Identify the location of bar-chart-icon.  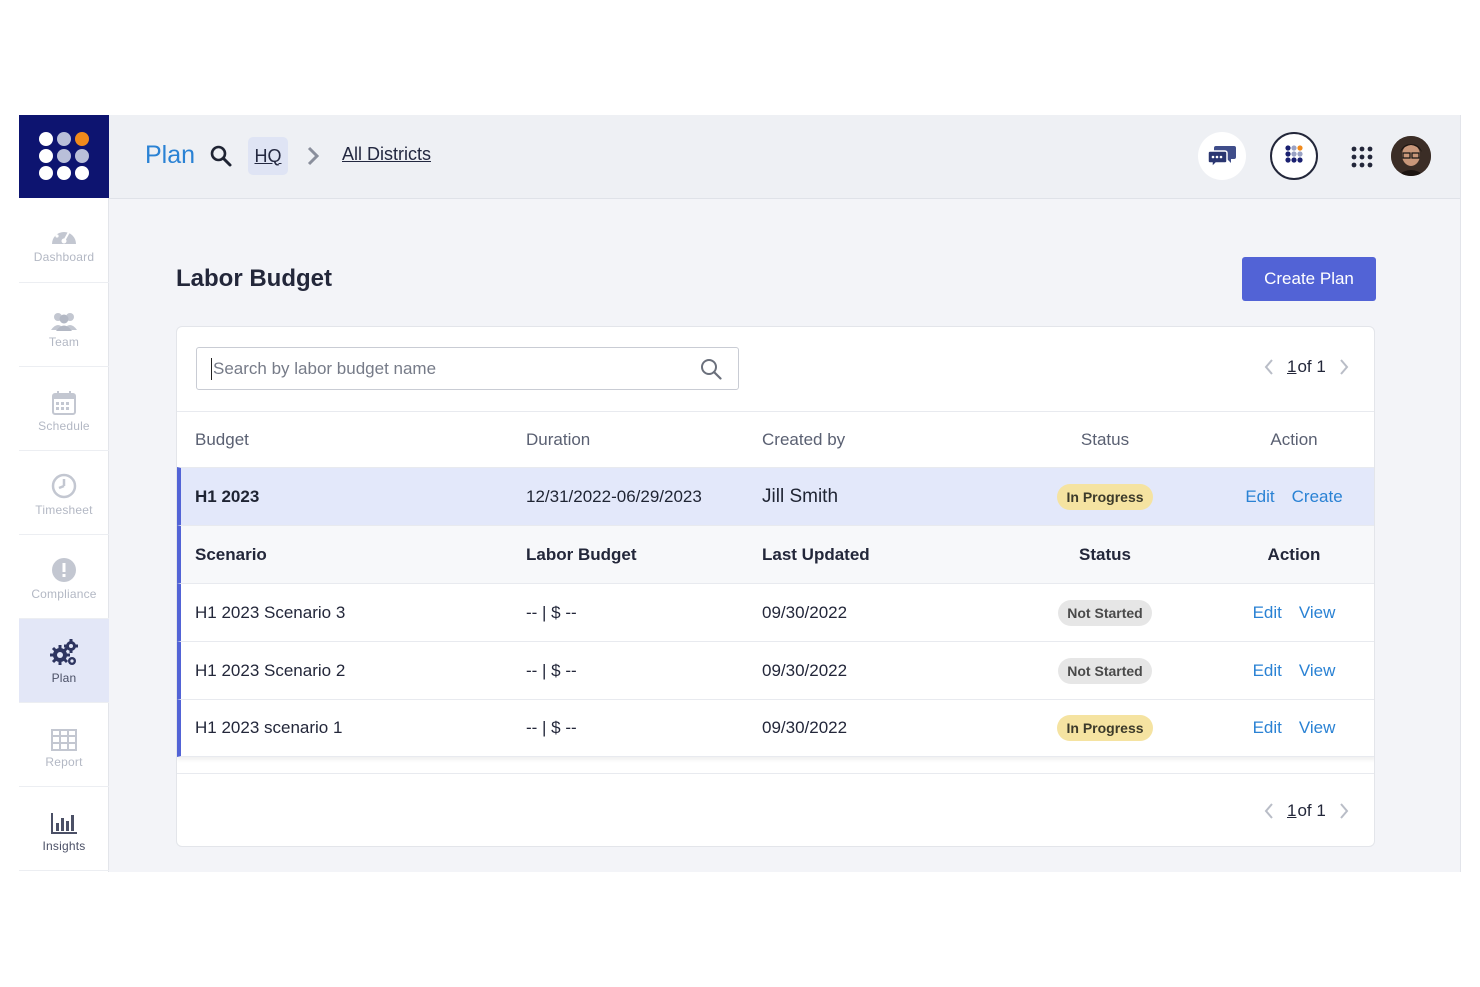
(64, 820).